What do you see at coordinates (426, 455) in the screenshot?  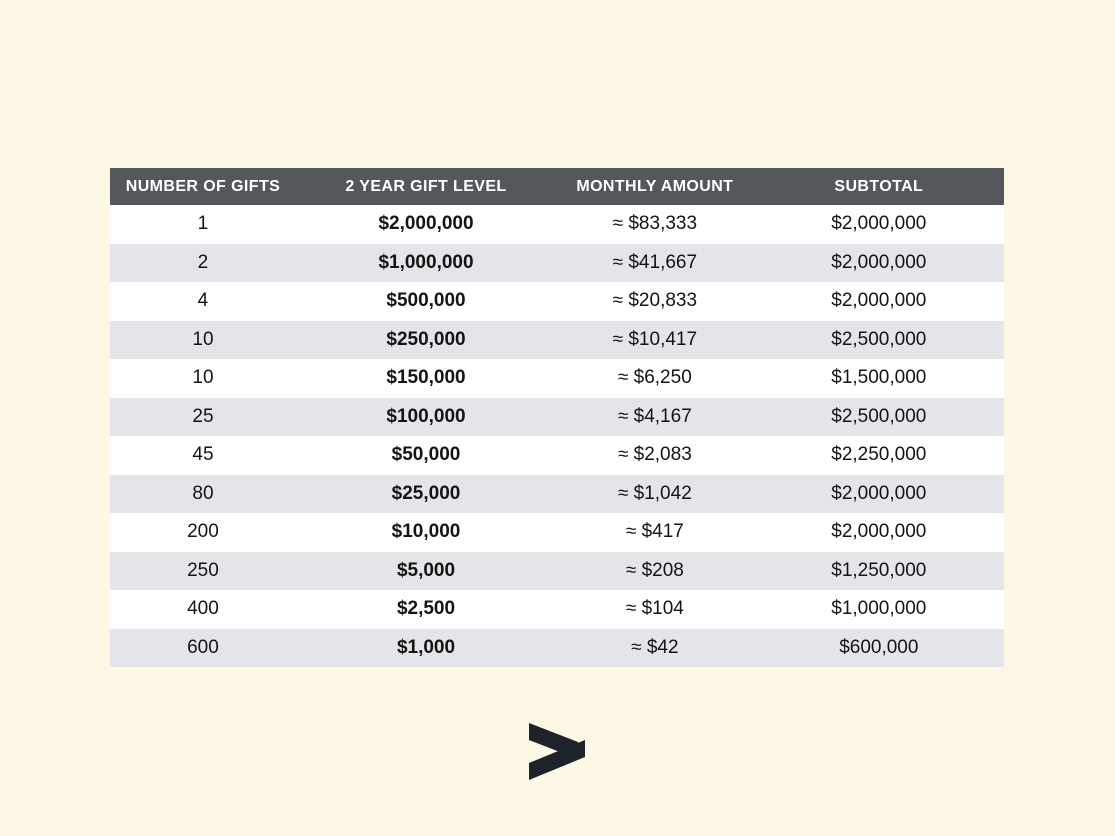 I see `table-cell: $50,000` at bounding box center [426, 455].